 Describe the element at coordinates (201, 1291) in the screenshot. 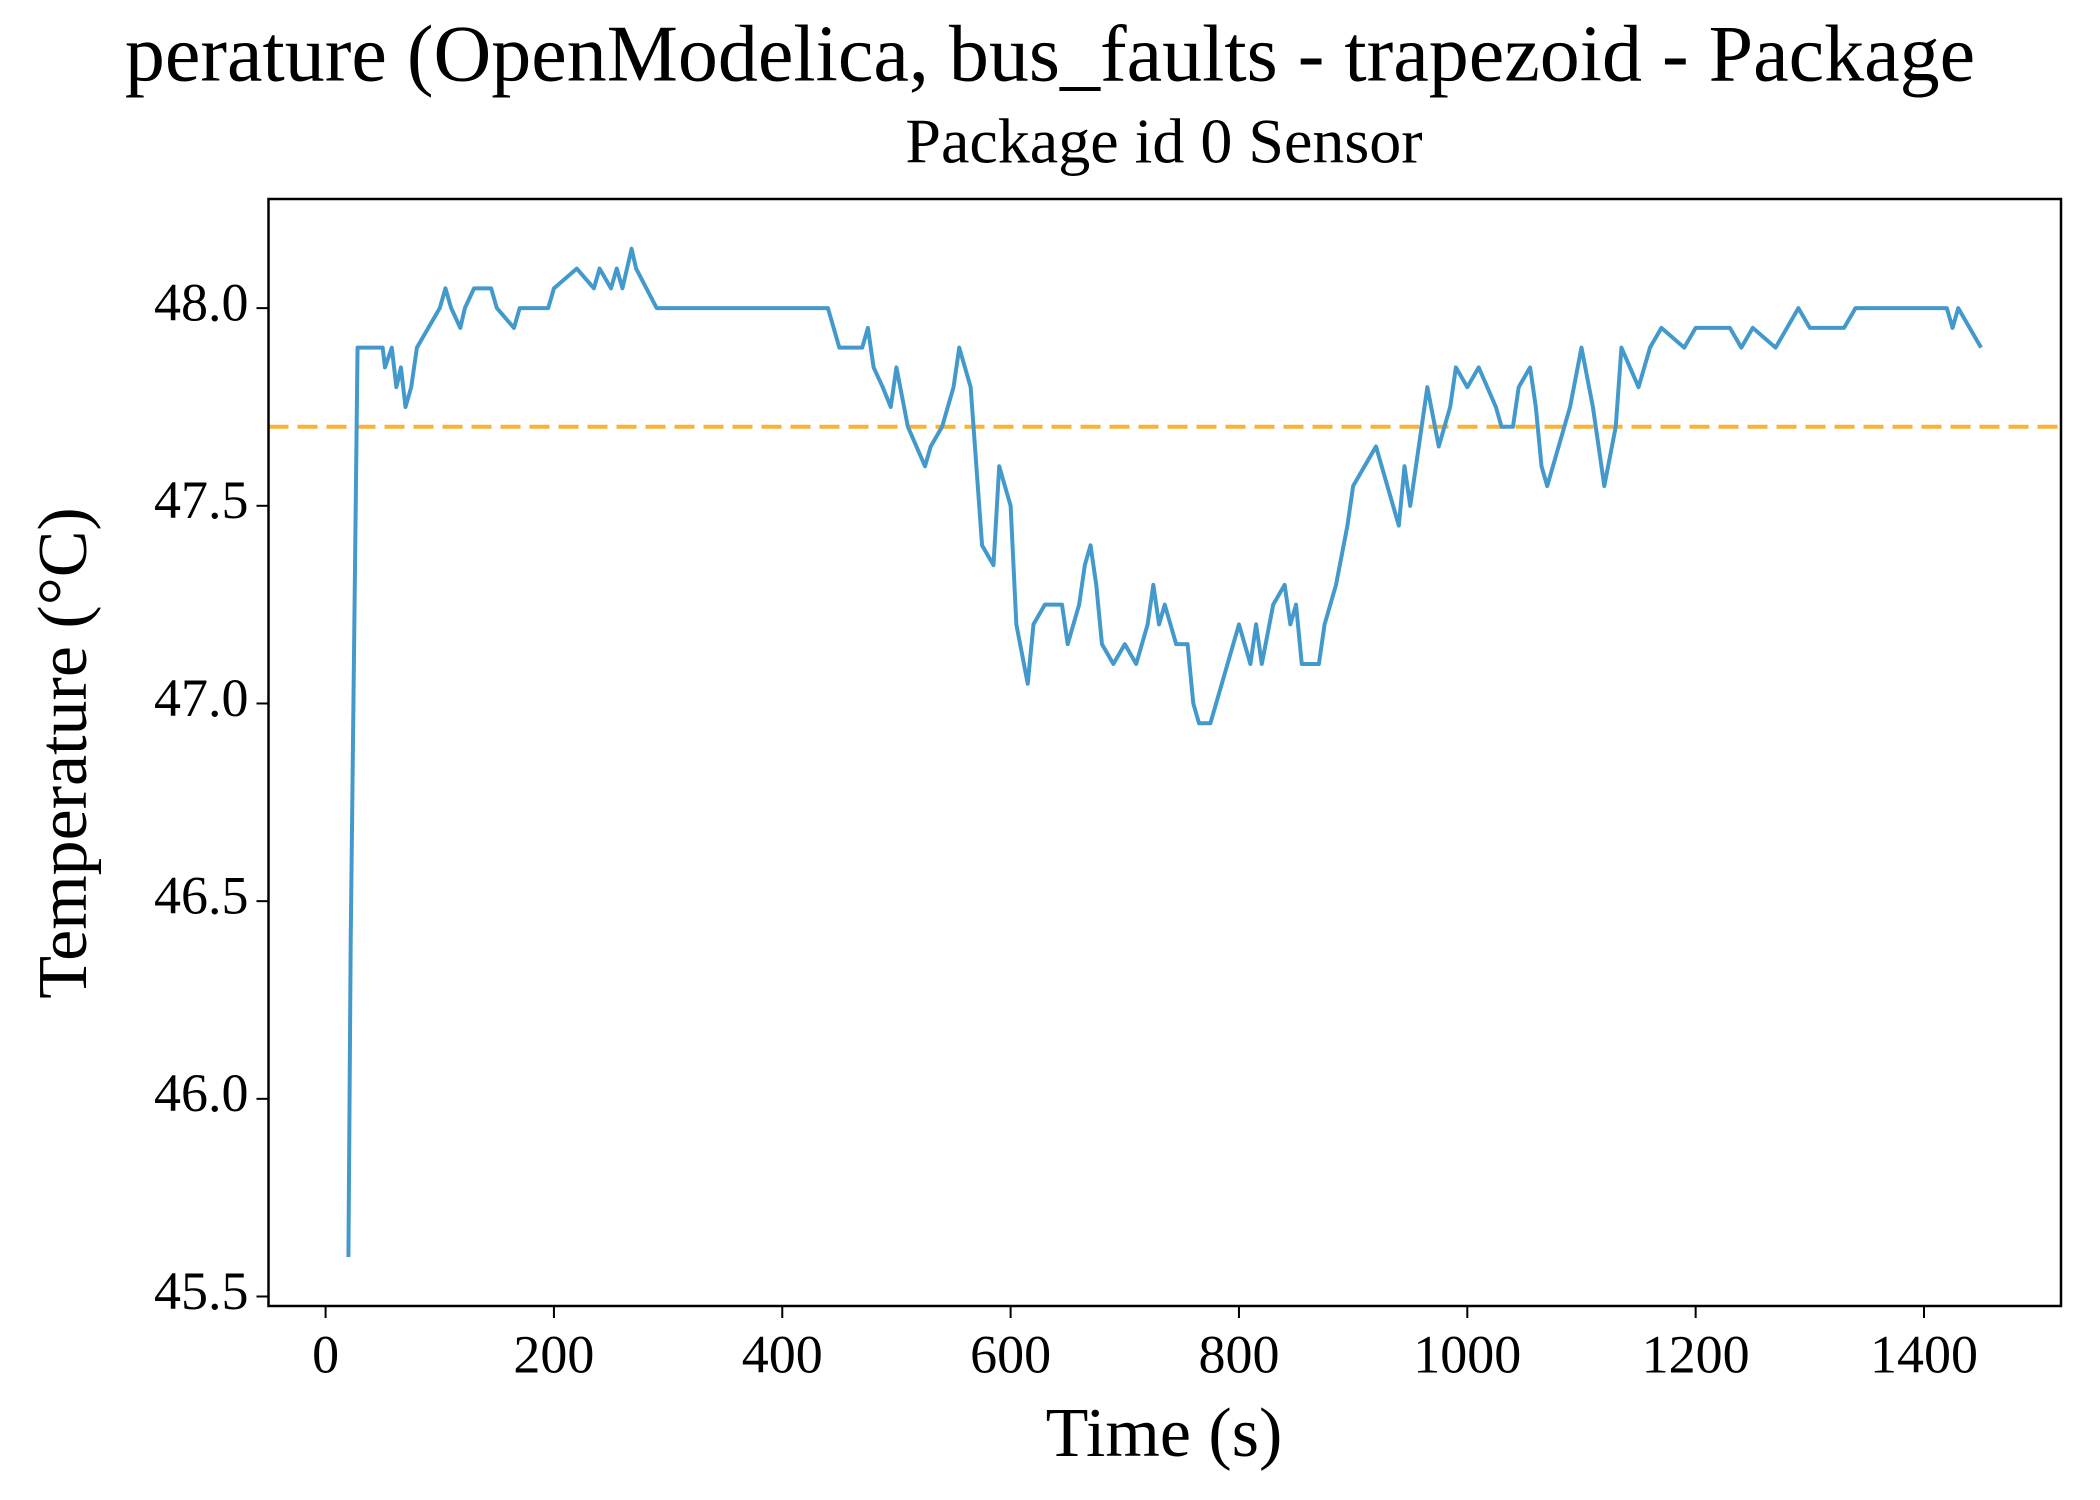

I see `y-tick-label: 45.5` at that location.